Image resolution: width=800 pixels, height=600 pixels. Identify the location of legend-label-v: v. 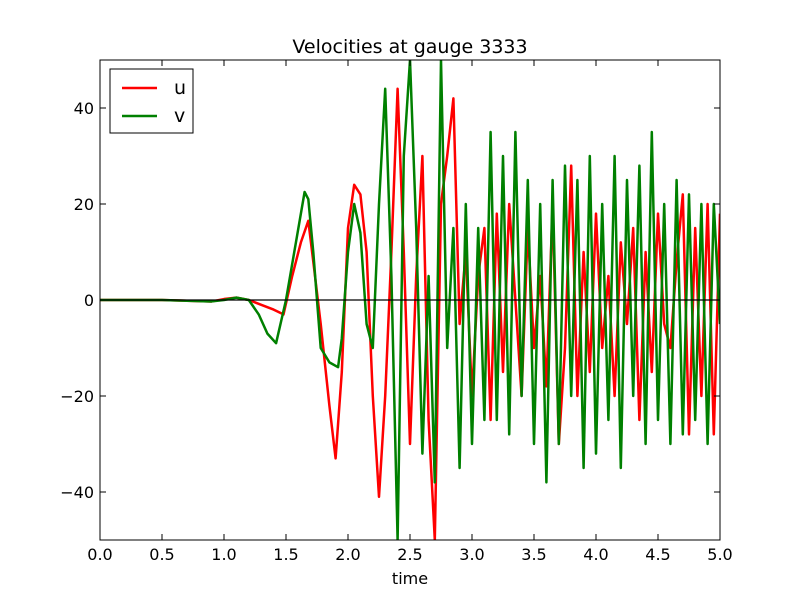
(179, 116).